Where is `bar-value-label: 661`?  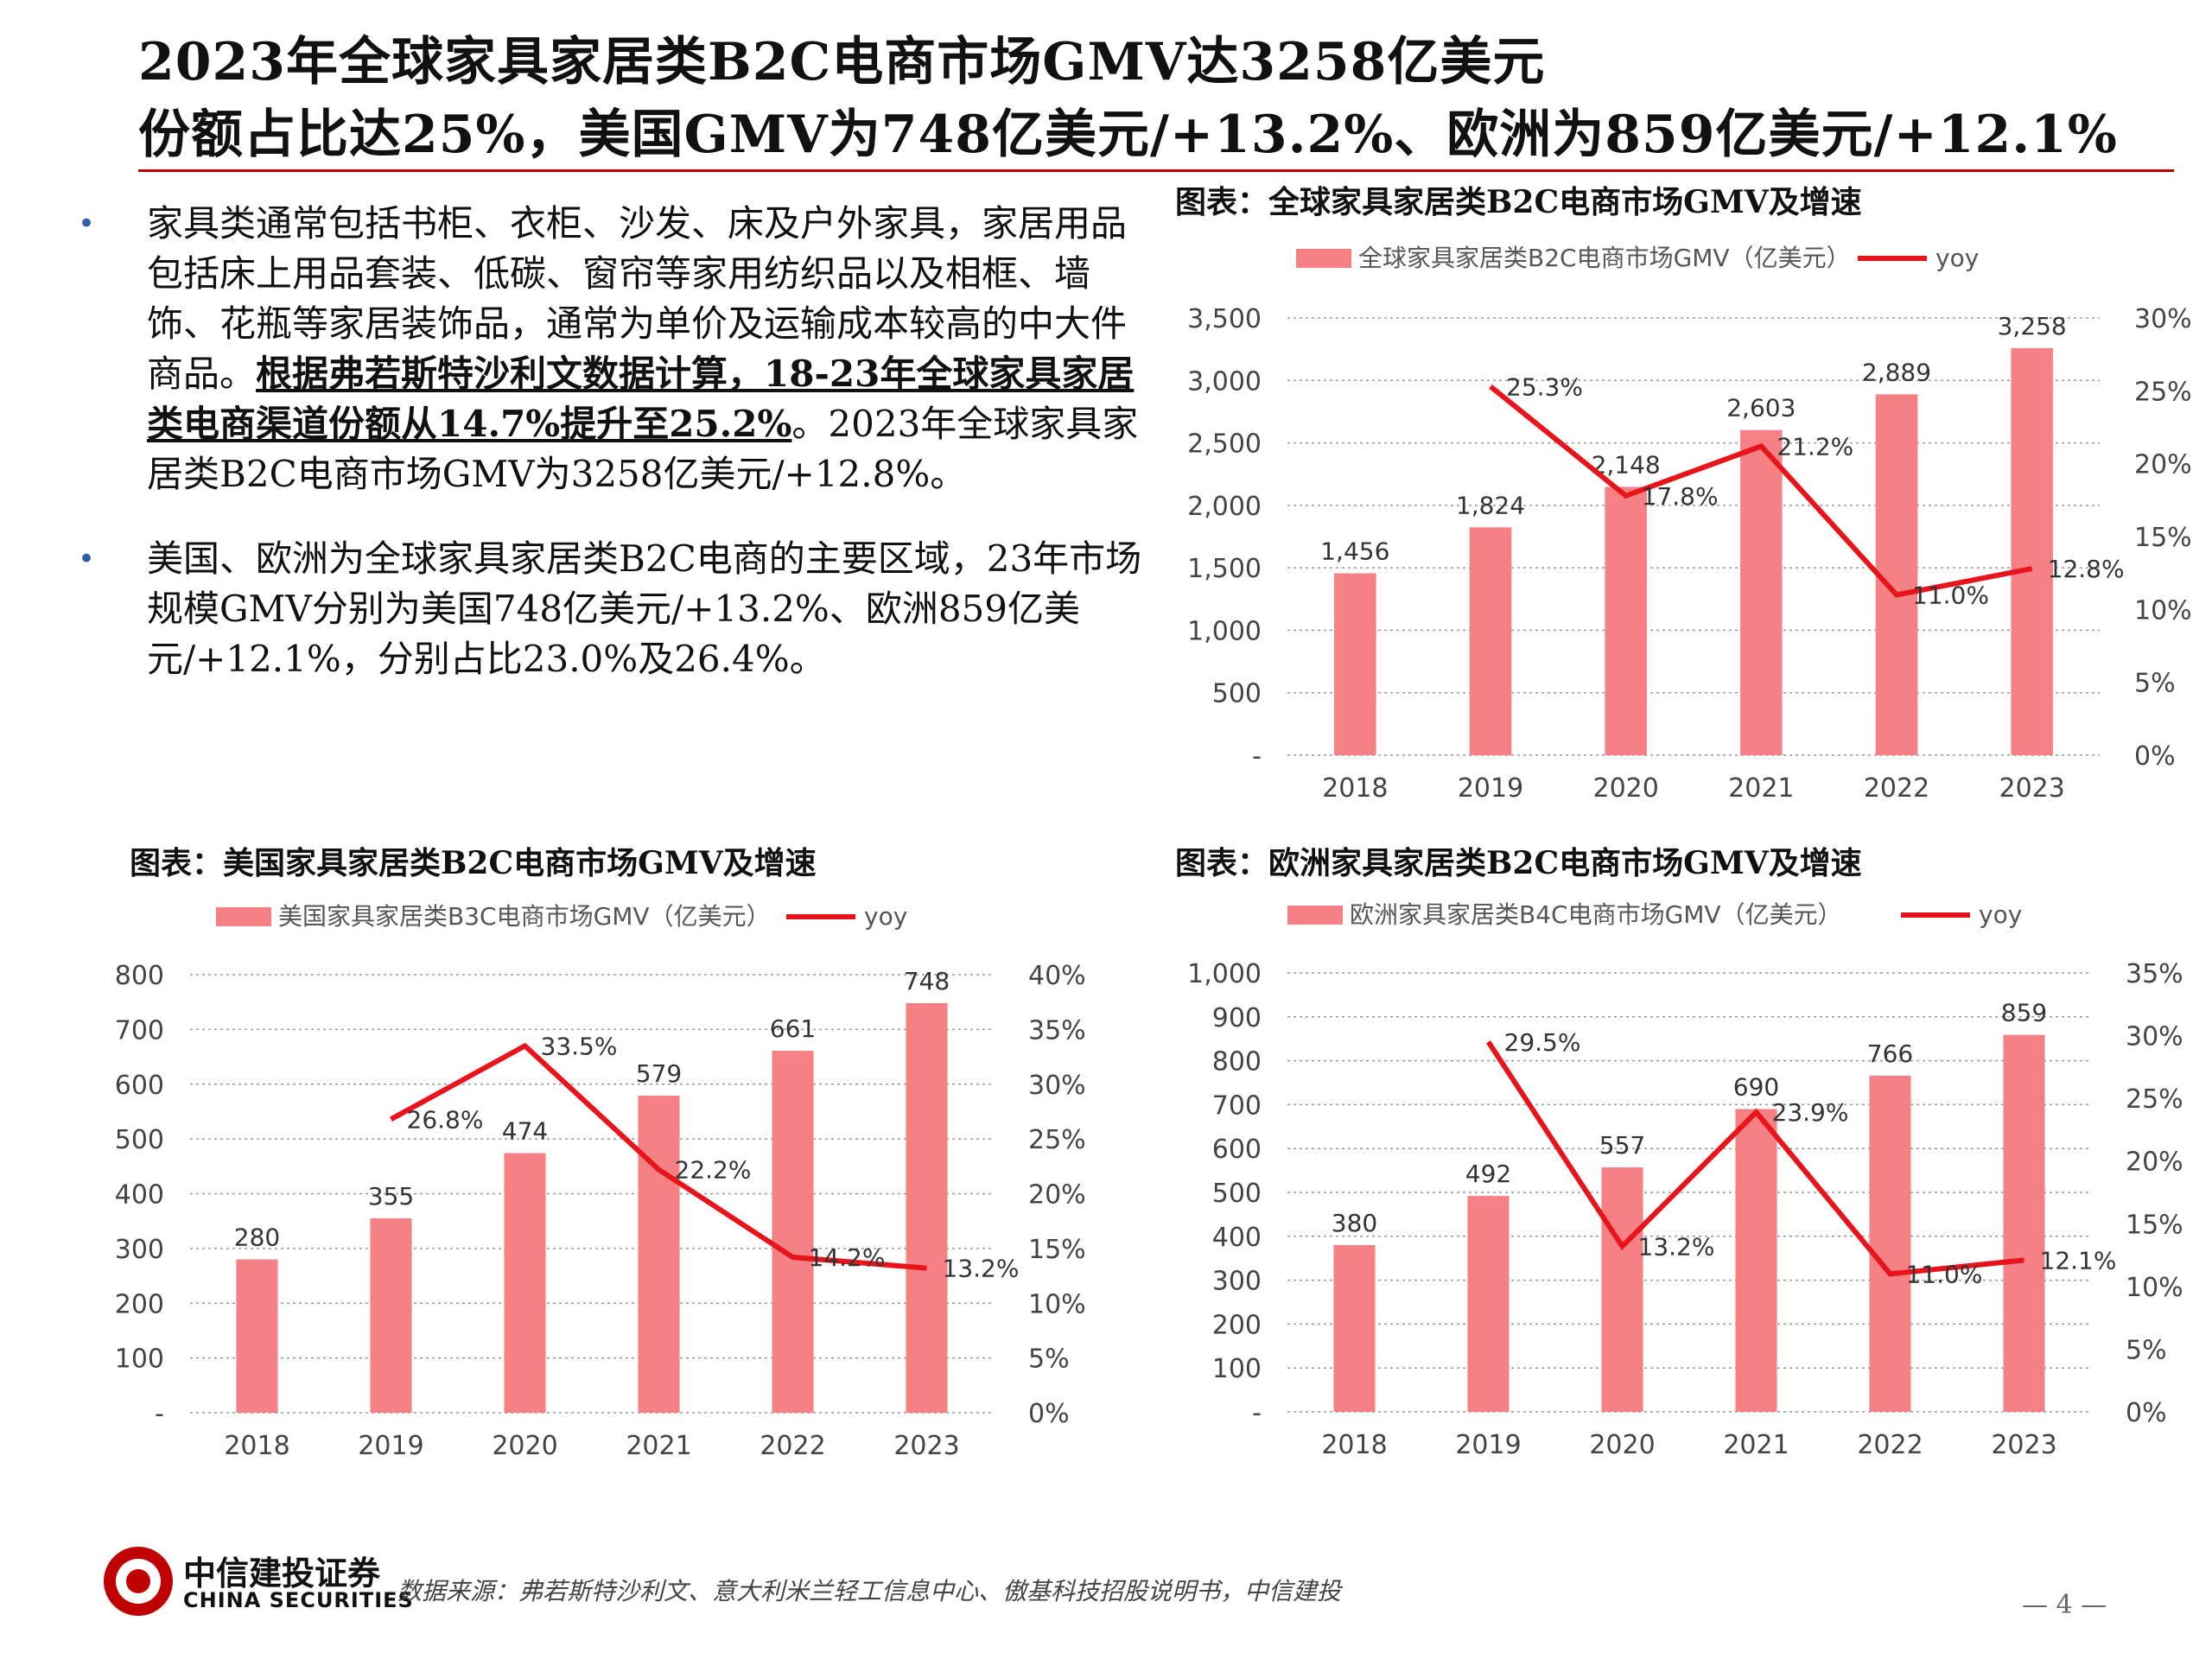 bar-value-label: 661 is located at coordinates (793, 1028).